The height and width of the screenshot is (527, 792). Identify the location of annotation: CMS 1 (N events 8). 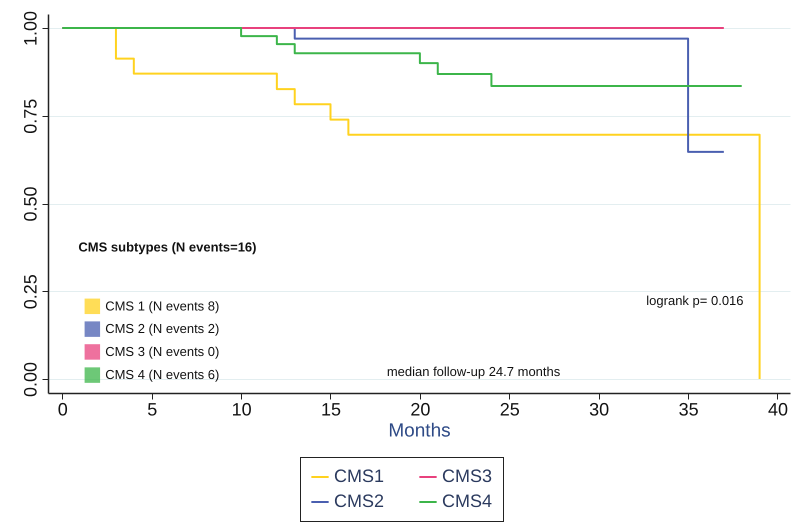
(162, 306).